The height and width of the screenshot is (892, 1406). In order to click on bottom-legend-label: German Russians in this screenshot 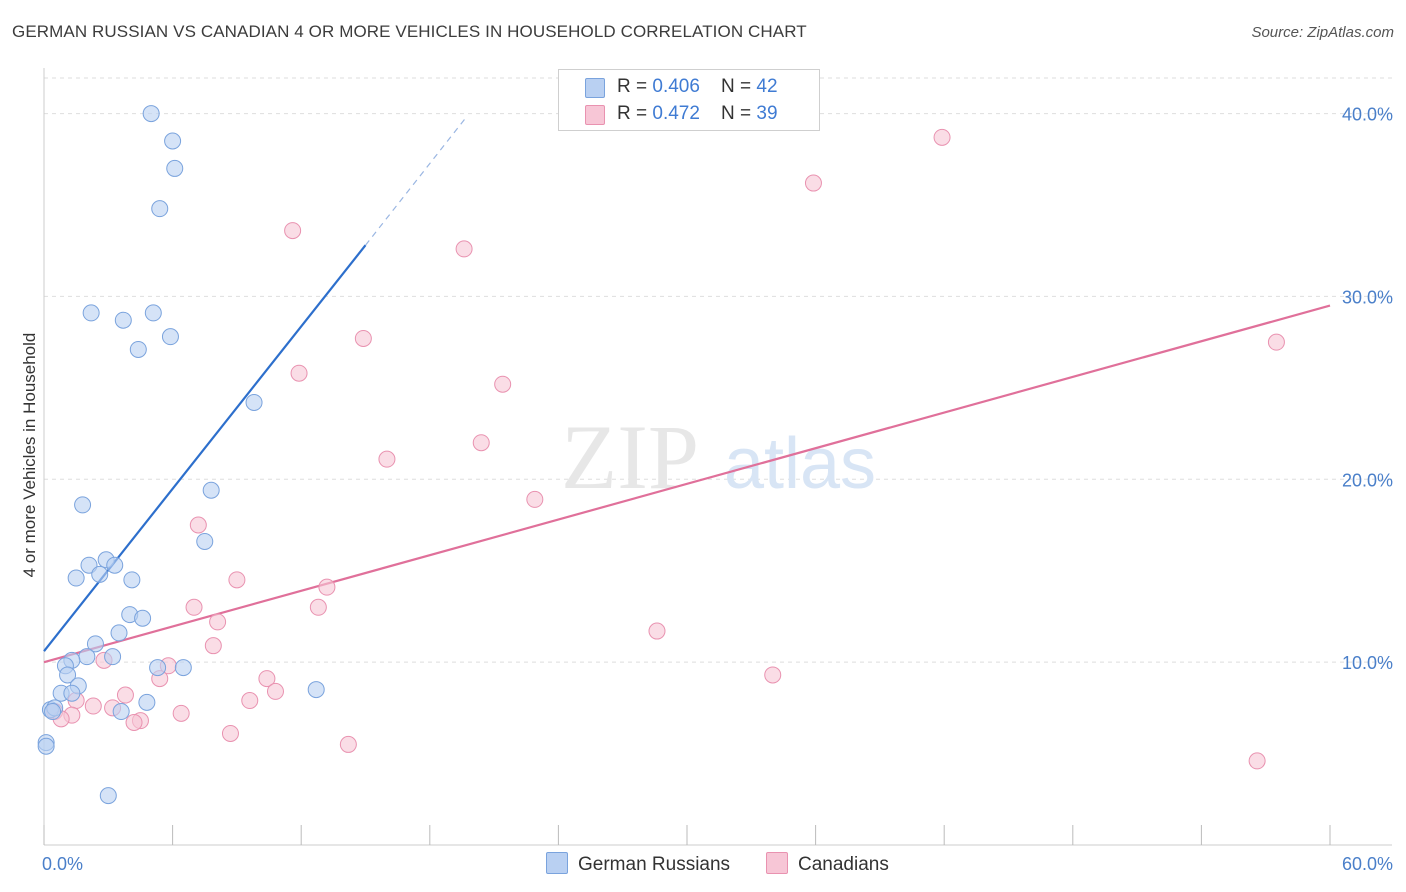, I will do `click(654, 864)`.